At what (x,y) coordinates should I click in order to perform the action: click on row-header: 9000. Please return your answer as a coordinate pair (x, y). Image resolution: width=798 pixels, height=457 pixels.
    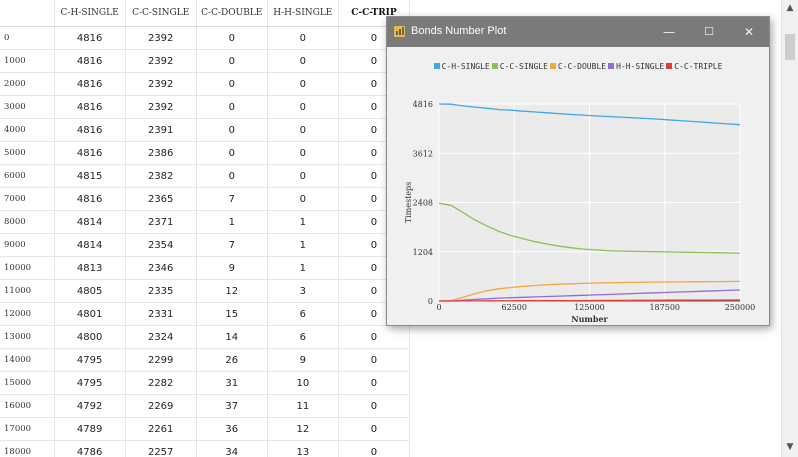
    Looking at the image, I should click on (27, 245).